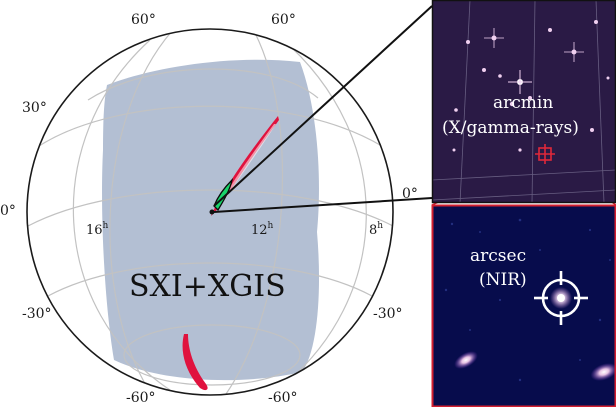 This screenshot has width=616, height=407. What do you see at coordinates (410, 194) in the screenshot?
I see `dec-label-right: 0°` at bounding box center [410, 194].